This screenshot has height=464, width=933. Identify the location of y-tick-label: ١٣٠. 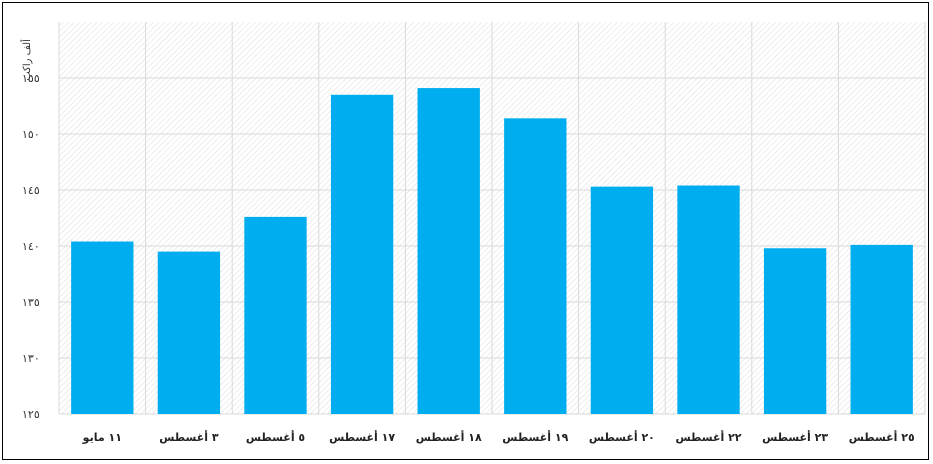
(31, 358).